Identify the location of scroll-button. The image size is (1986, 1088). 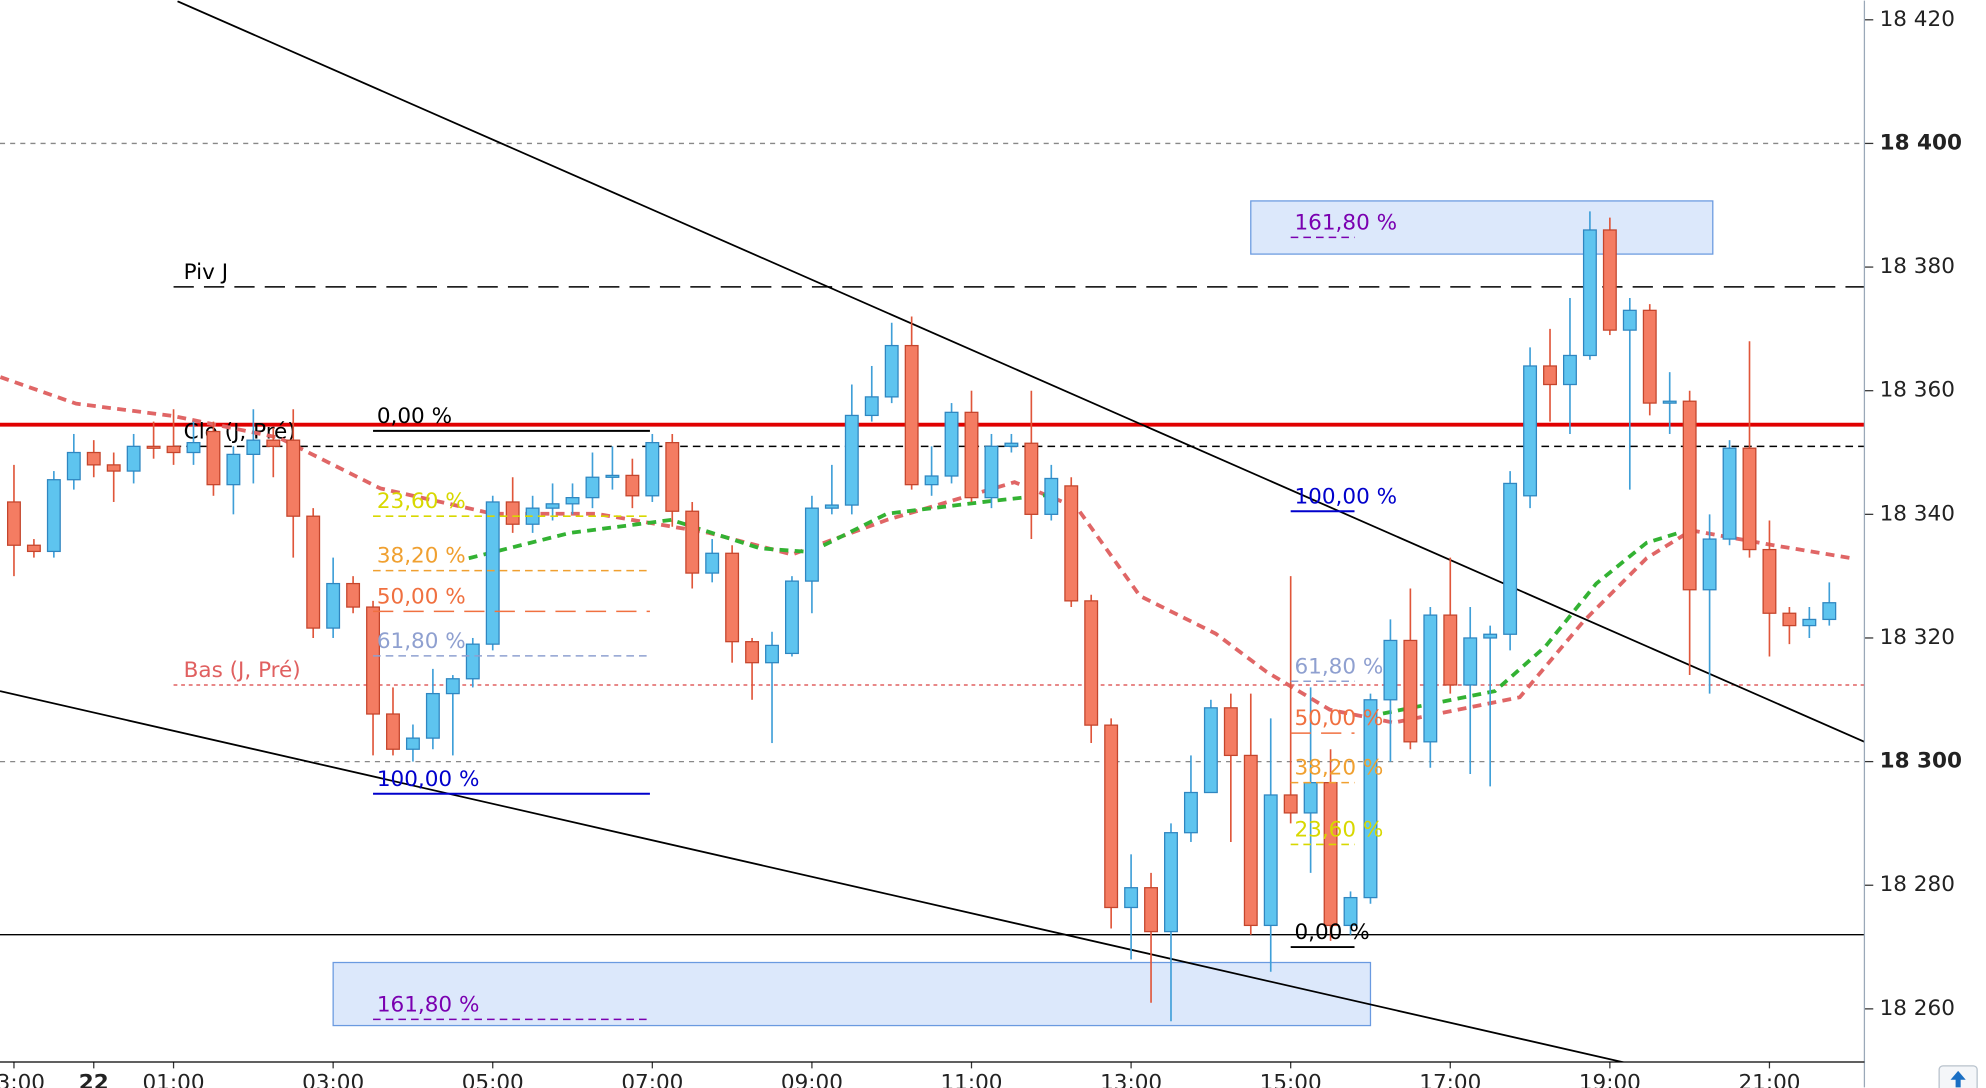
(1958, 1076).